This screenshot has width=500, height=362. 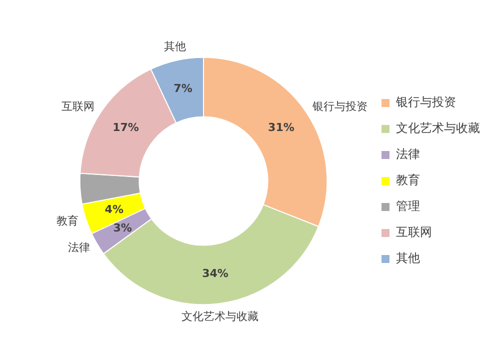 What do you see at coordinates (438, 128) in the screenshot?
I see `legend-label: 文化艺术与收藏` at bounding box center [438, 128].